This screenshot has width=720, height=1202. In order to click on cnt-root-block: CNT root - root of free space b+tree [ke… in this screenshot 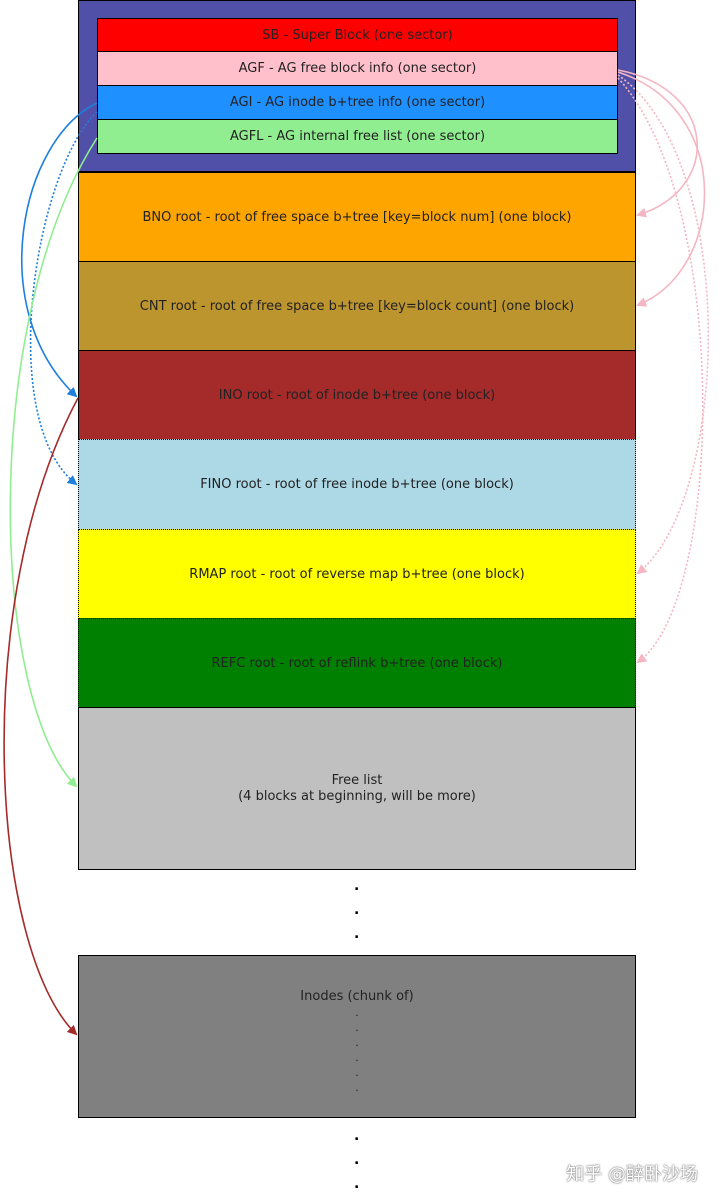, I will do `click(357, 306)`.